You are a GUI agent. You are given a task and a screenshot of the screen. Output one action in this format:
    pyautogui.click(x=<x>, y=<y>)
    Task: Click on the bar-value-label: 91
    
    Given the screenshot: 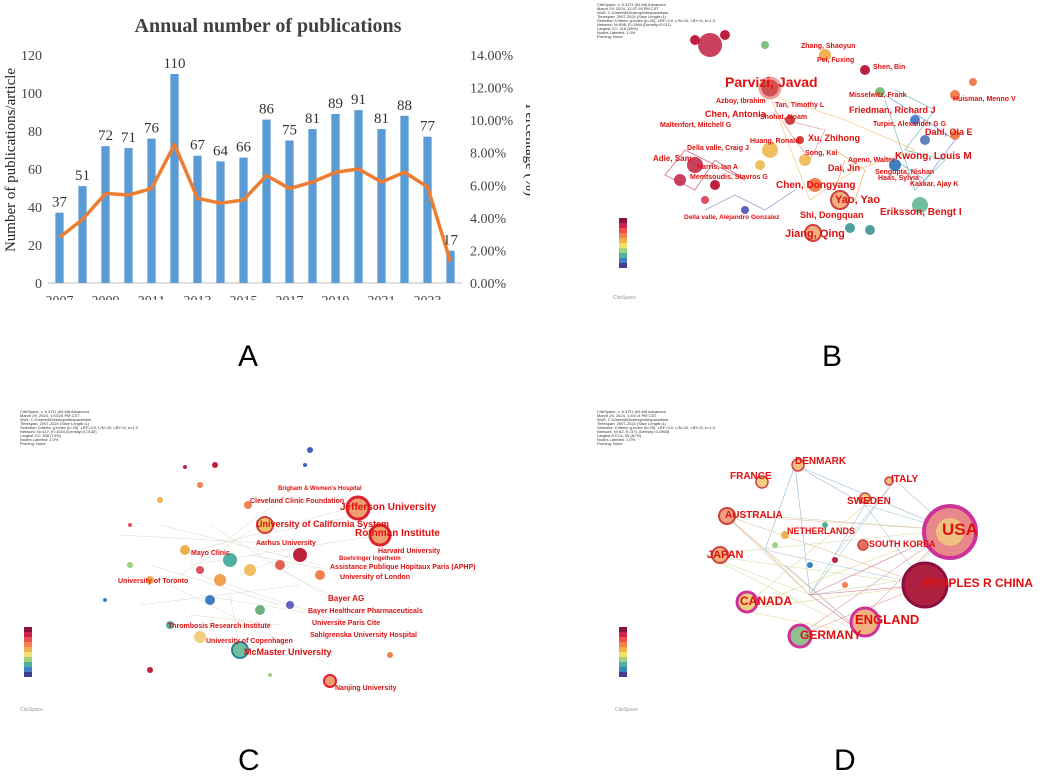 What is the action you would take?
    pyautogui.click(x=358, y=100)
    